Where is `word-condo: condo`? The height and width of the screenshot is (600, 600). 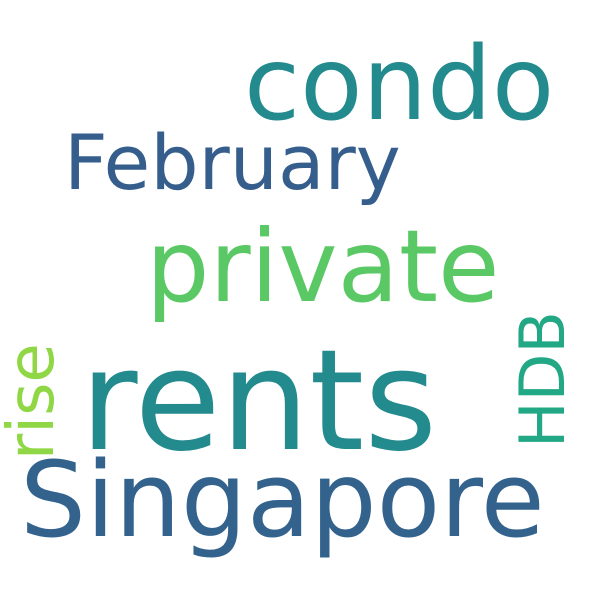 word-condo: condo is located at coordinates (399, 84).